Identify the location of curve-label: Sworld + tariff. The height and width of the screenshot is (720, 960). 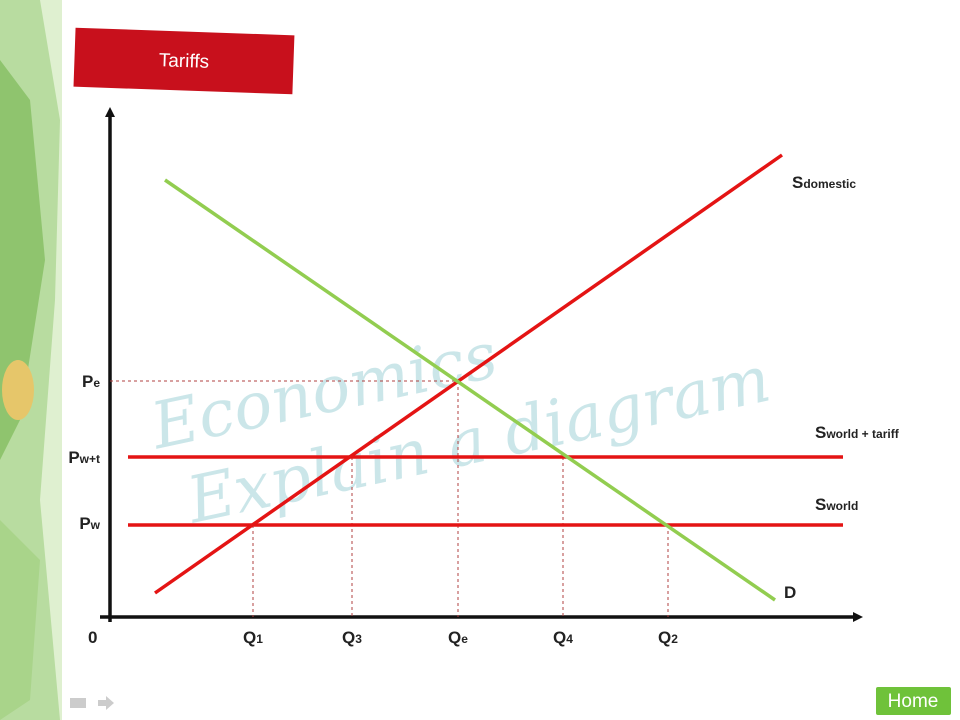
(857, 432).